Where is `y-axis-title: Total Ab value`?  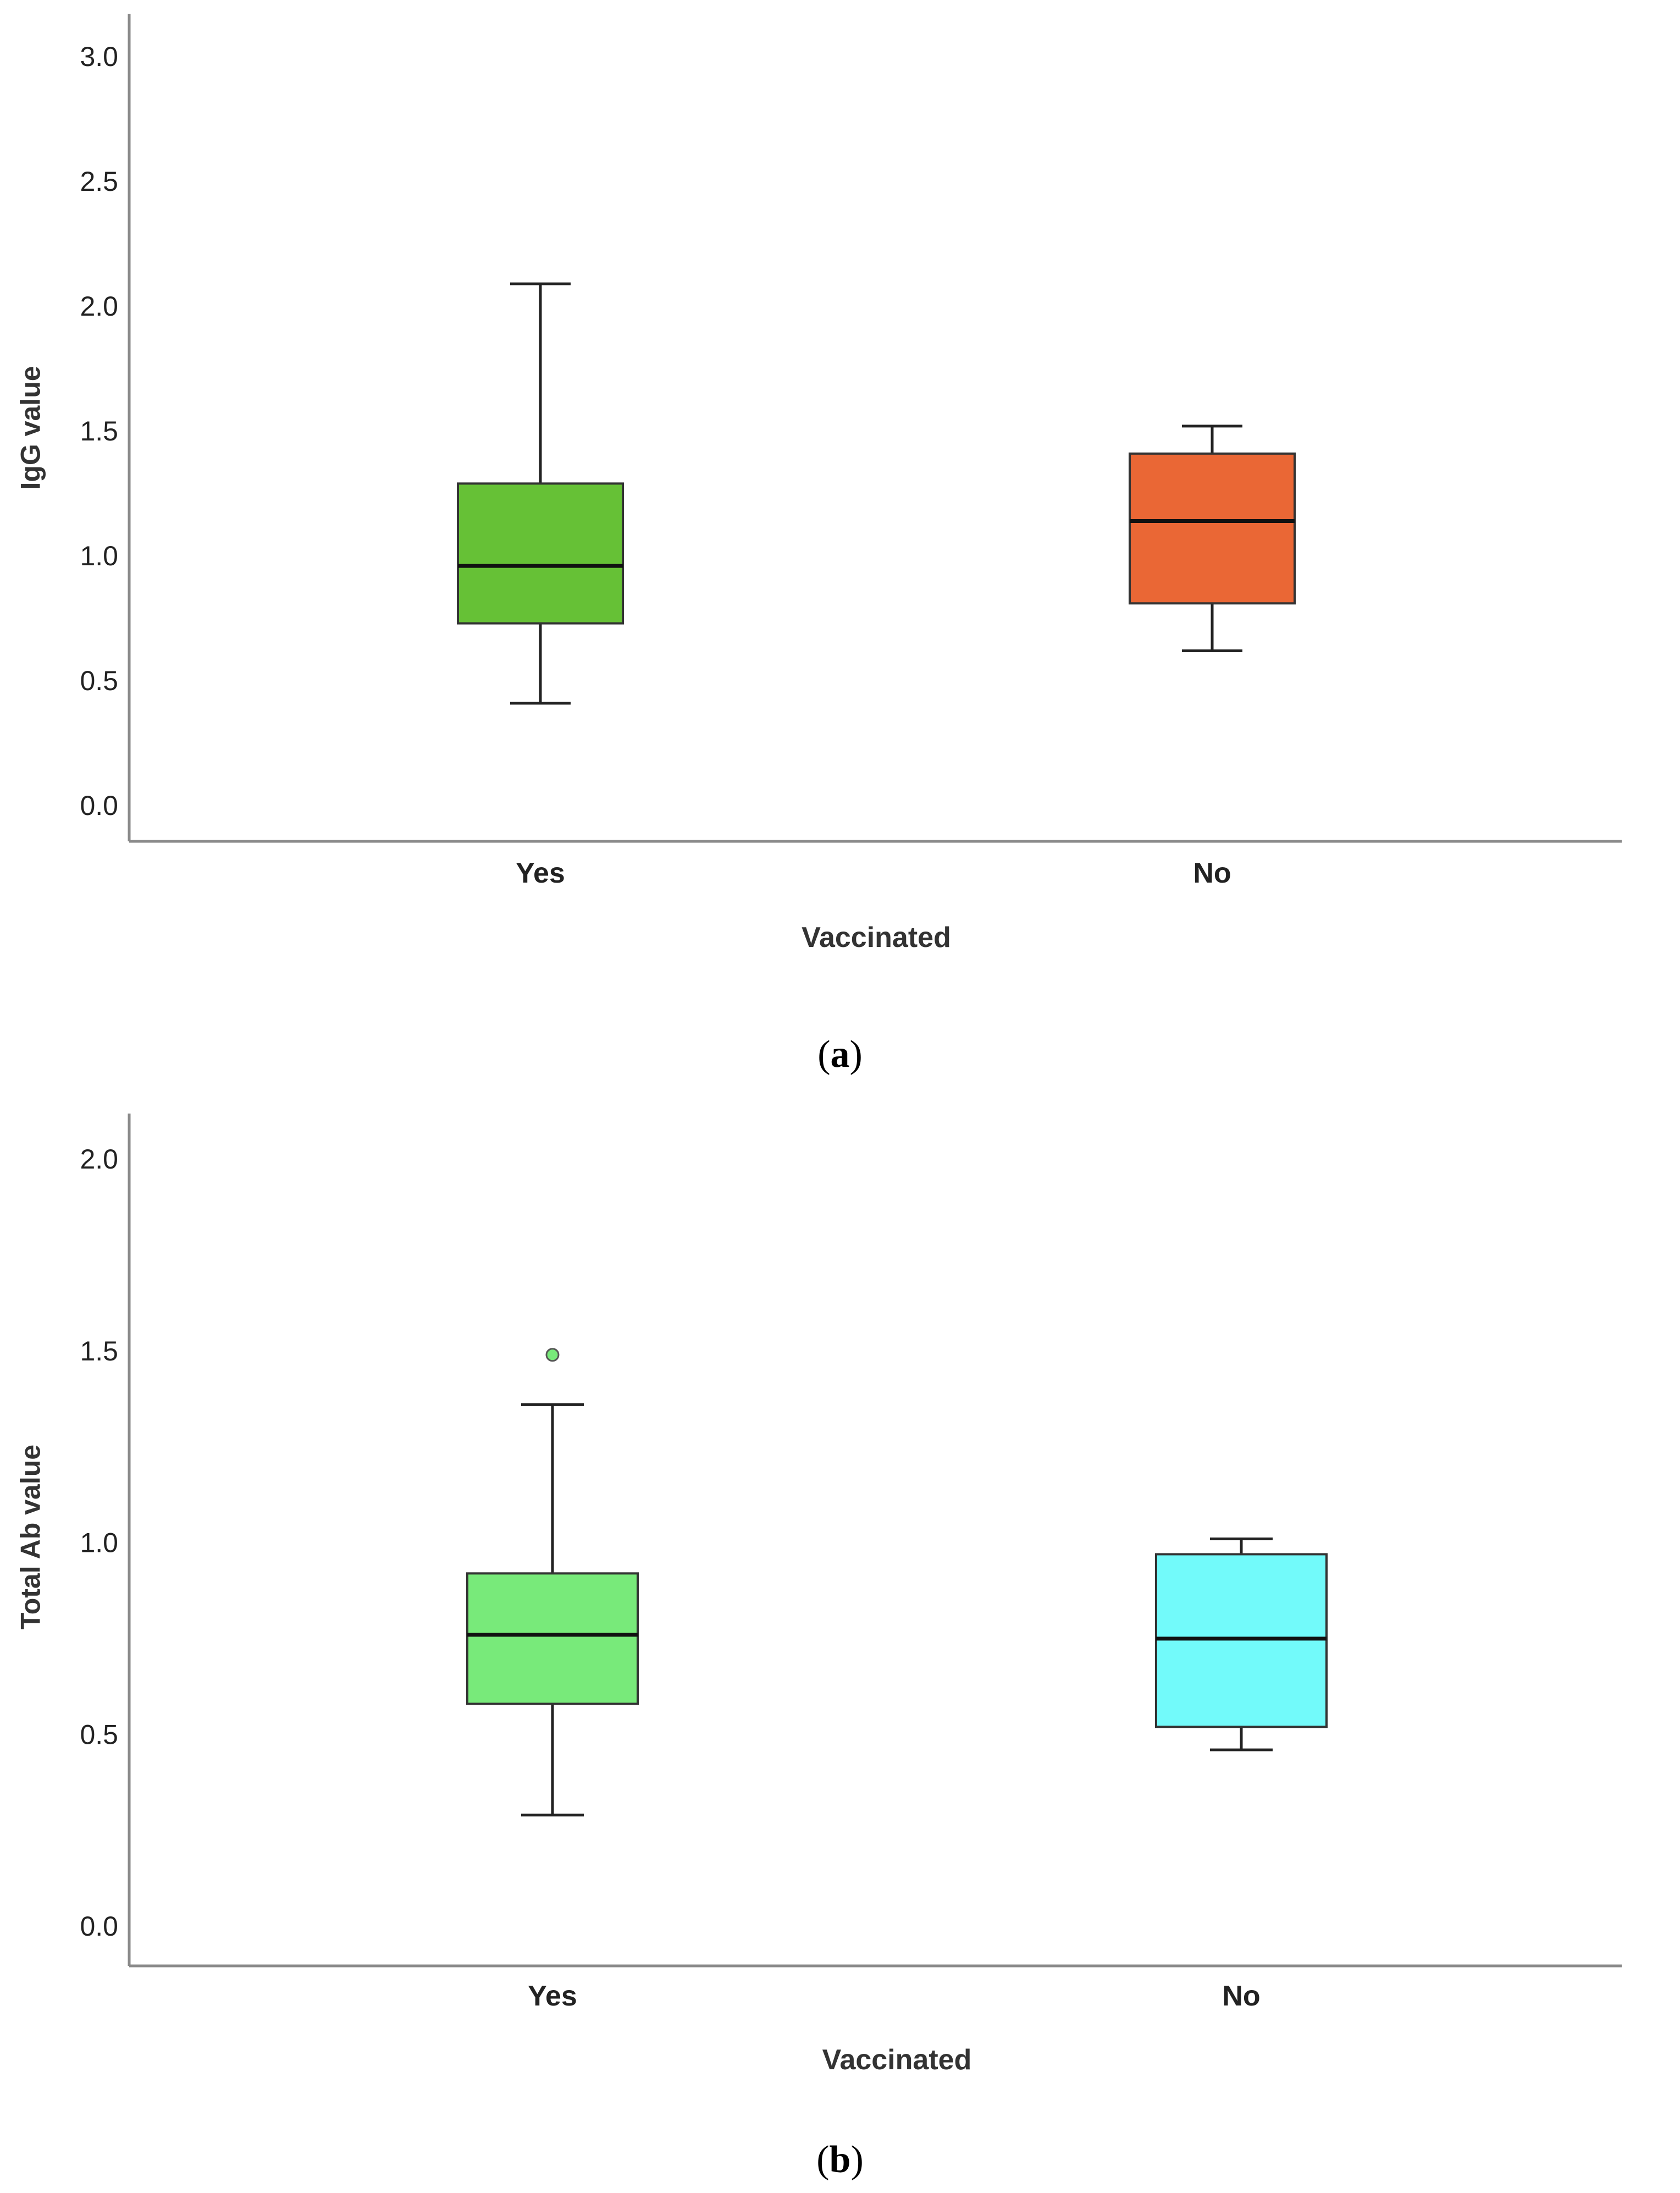
y-axis-title: Total Ab value is located at coordinates (30, 1537).